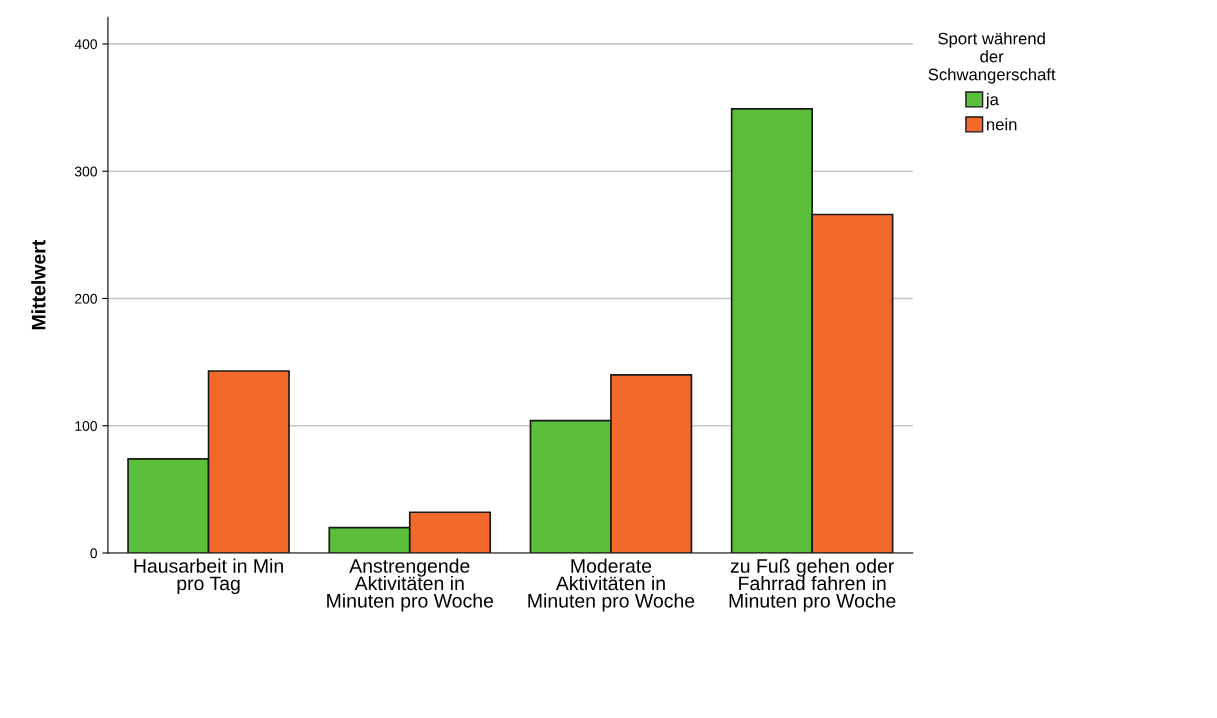 The height and width of the screenshot is (718, 1217). What do you see at coordinates (611, 585) in the screenshot?
I see `x-tick-label: Moderate Aktivitäten in Minuten pro Woche` at bounding box center [611, 585].